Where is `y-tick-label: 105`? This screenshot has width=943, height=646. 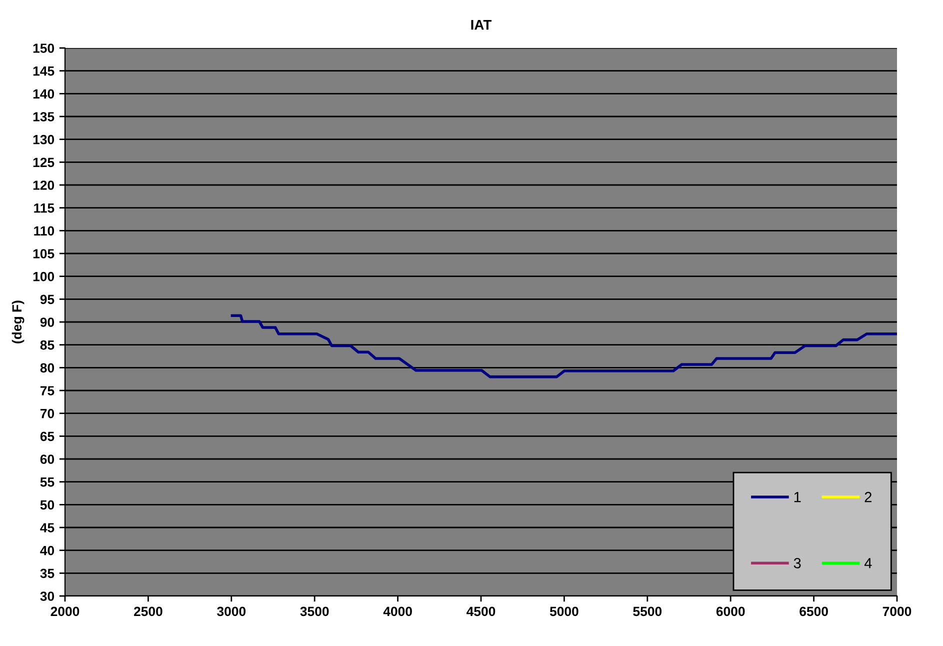
y-tick-label: 105 is located at coordinates (43, 253).